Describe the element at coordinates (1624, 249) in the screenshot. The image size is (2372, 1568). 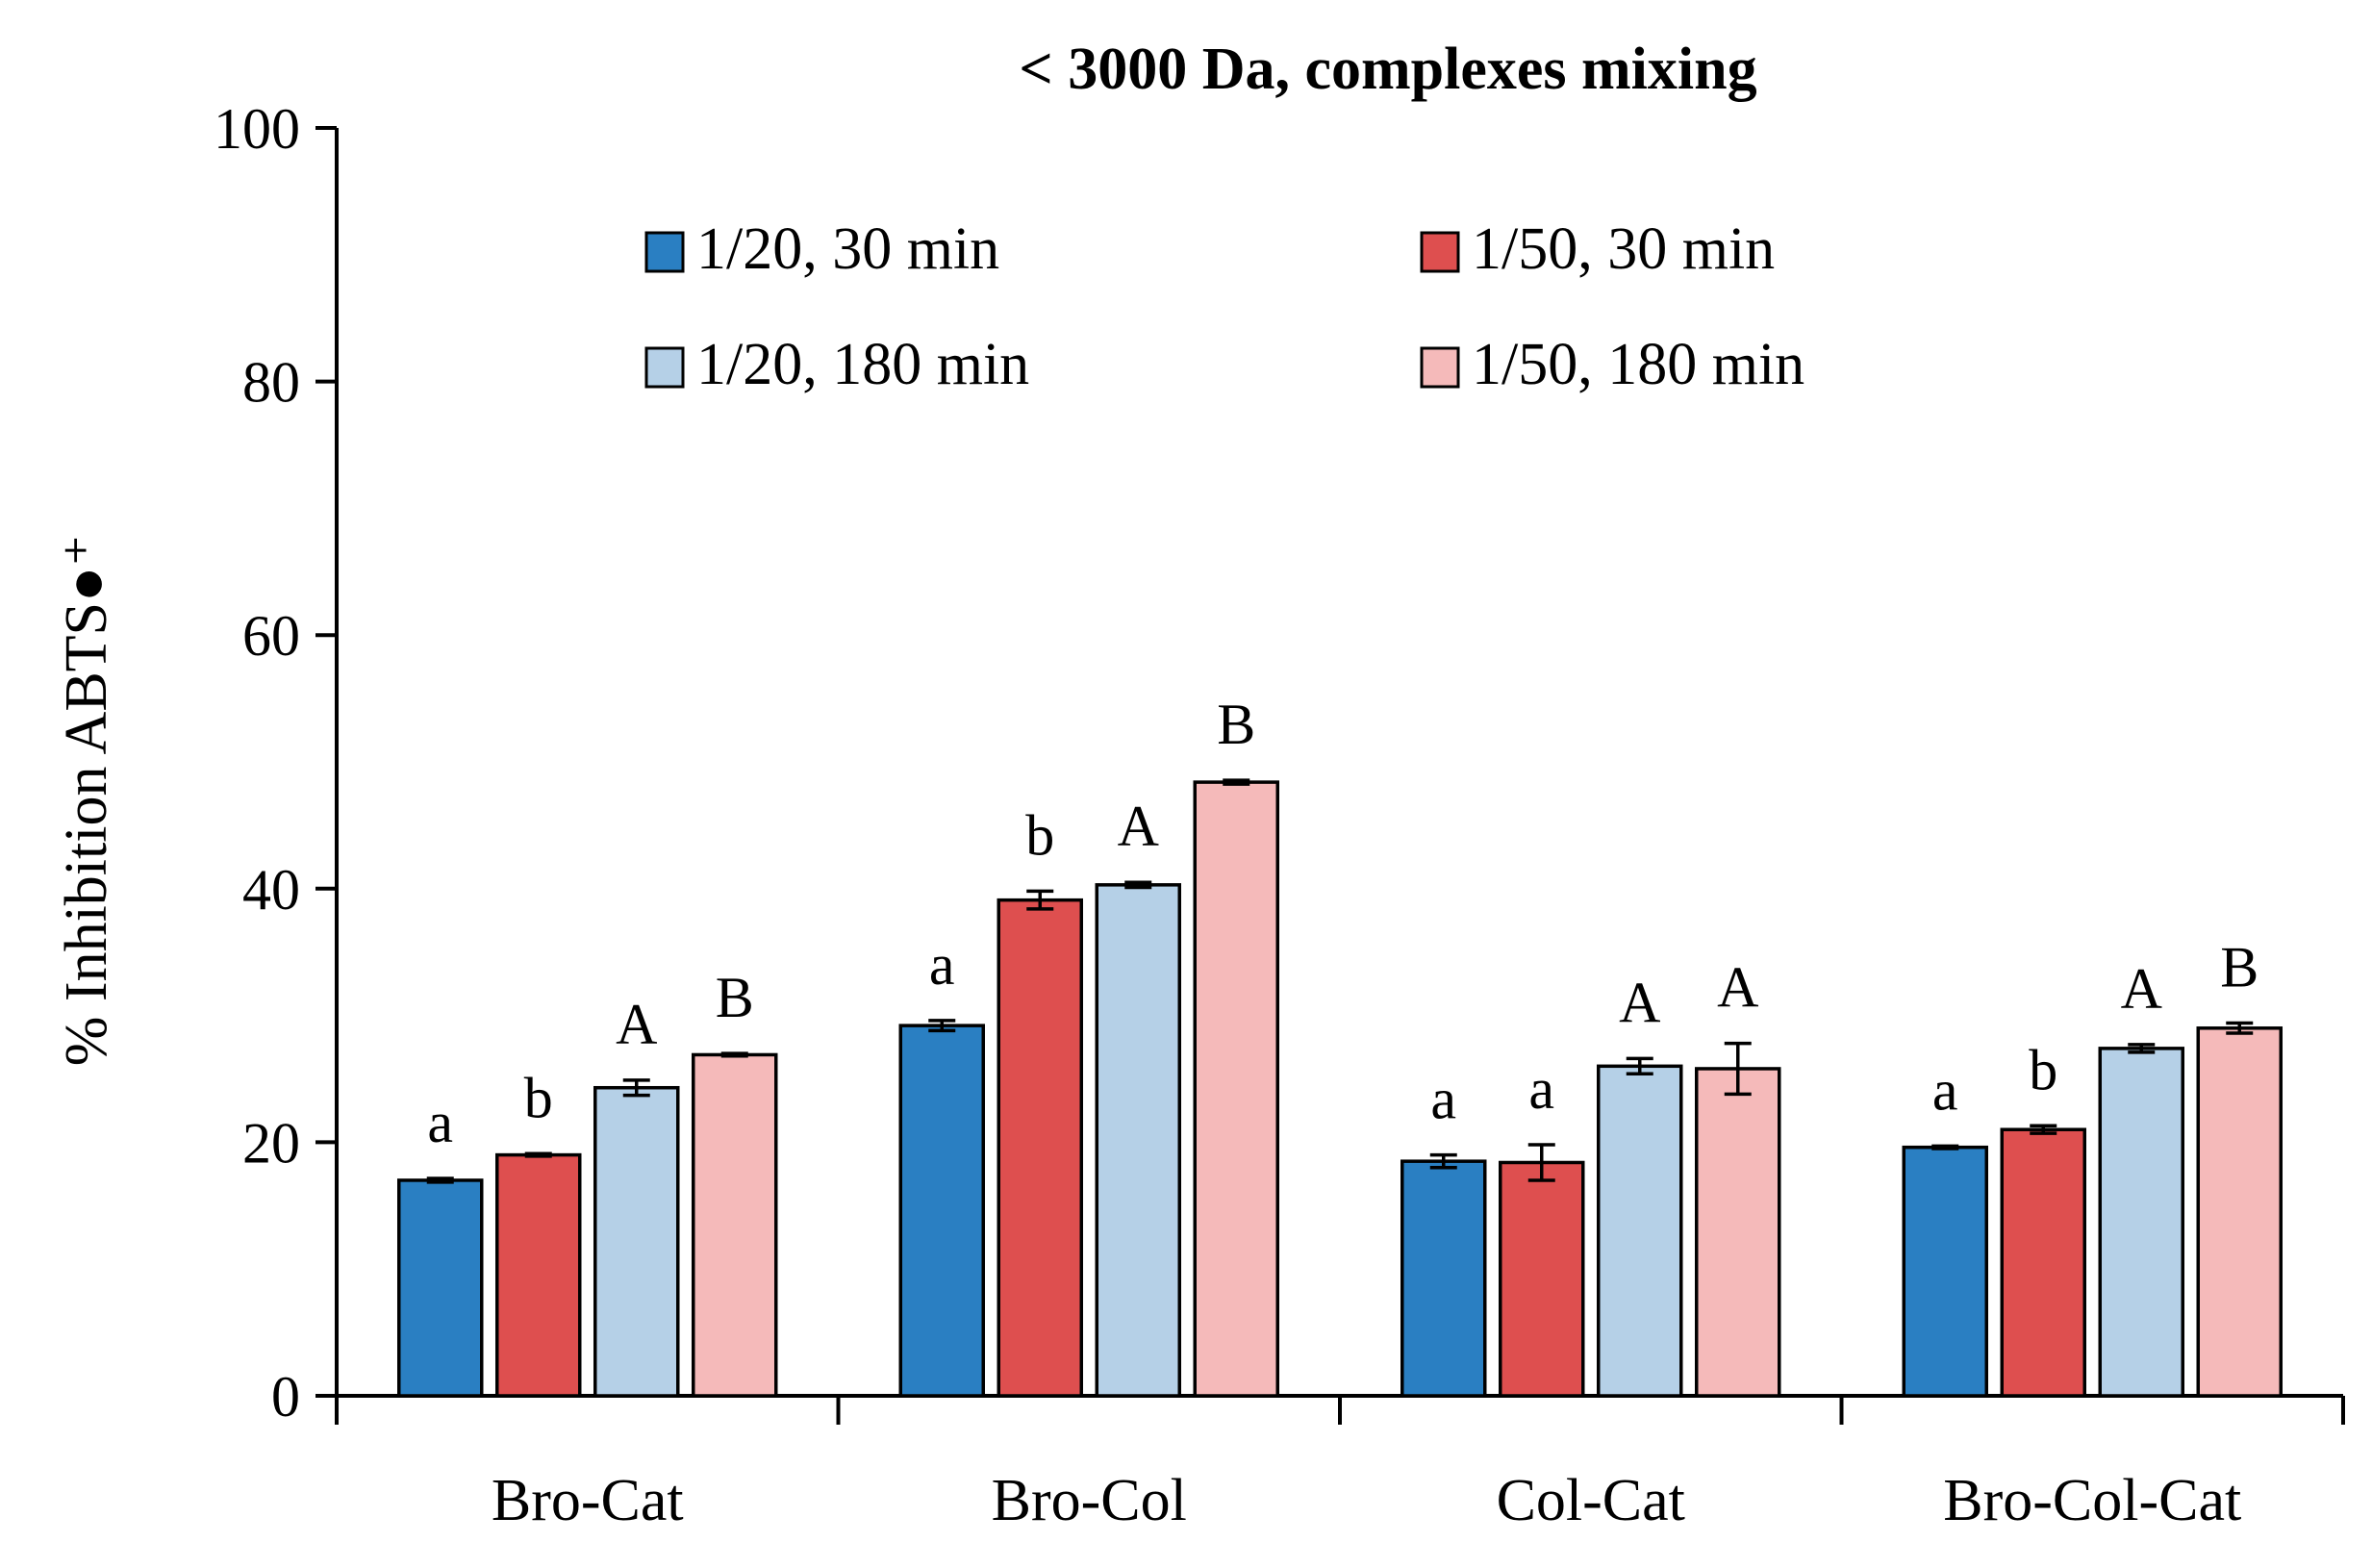
I see `legend-label: 1/50, 30 min` at that location.